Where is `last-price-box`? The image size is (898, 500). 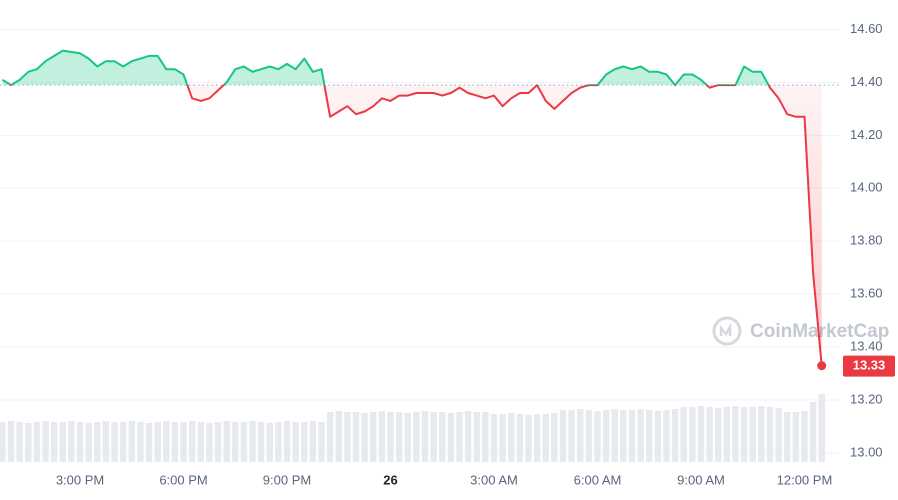 last-price-box is located at coordinates (869, 366).